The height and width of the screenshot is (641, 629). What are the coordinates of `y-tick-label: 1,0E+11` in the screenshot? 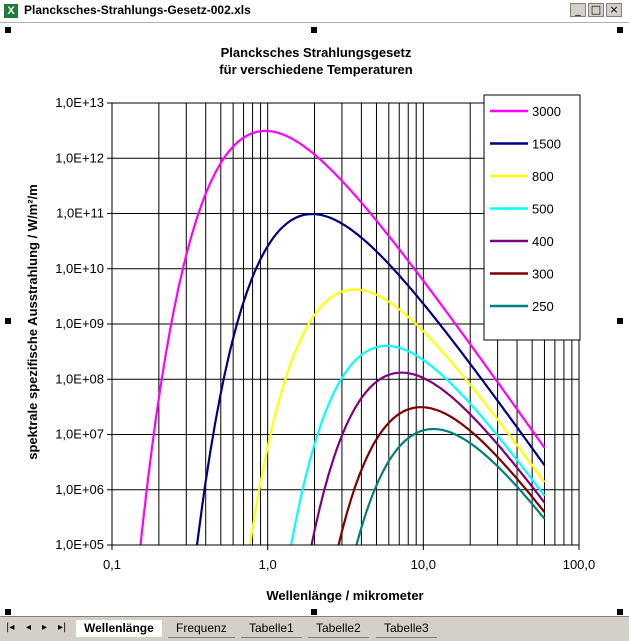 It's located at (80, 213).